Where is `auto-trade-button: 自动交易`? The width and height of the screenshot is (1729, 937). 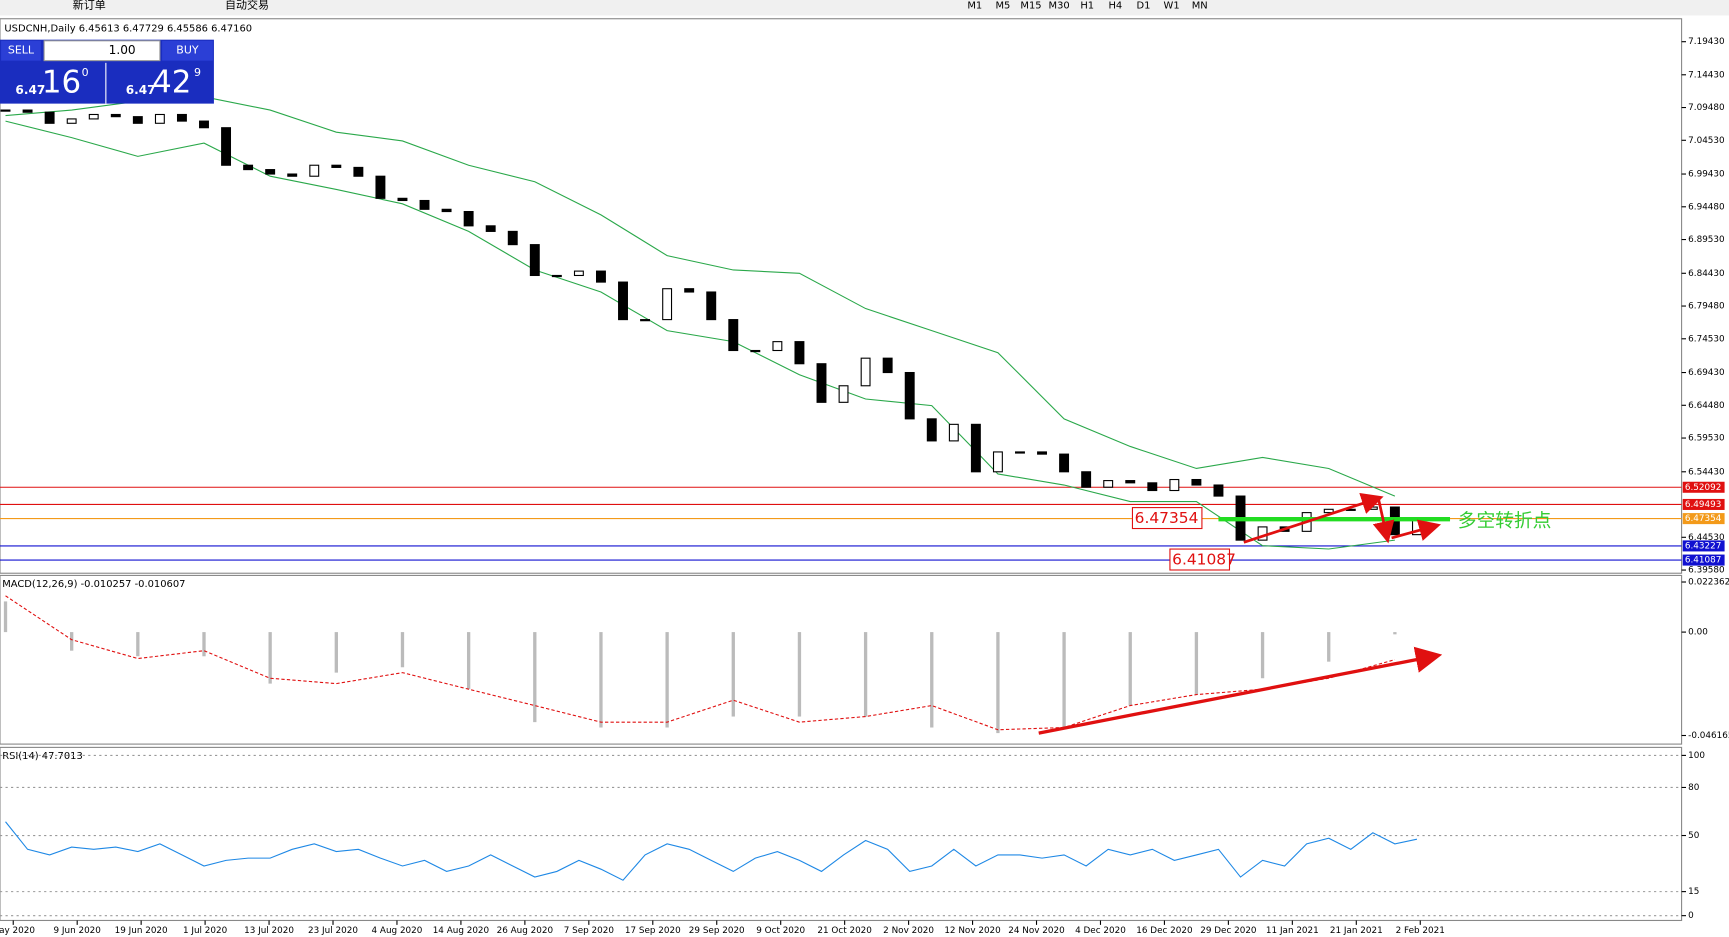
auto-trade-button: 自动交易 is located at coordinates (247, 6).